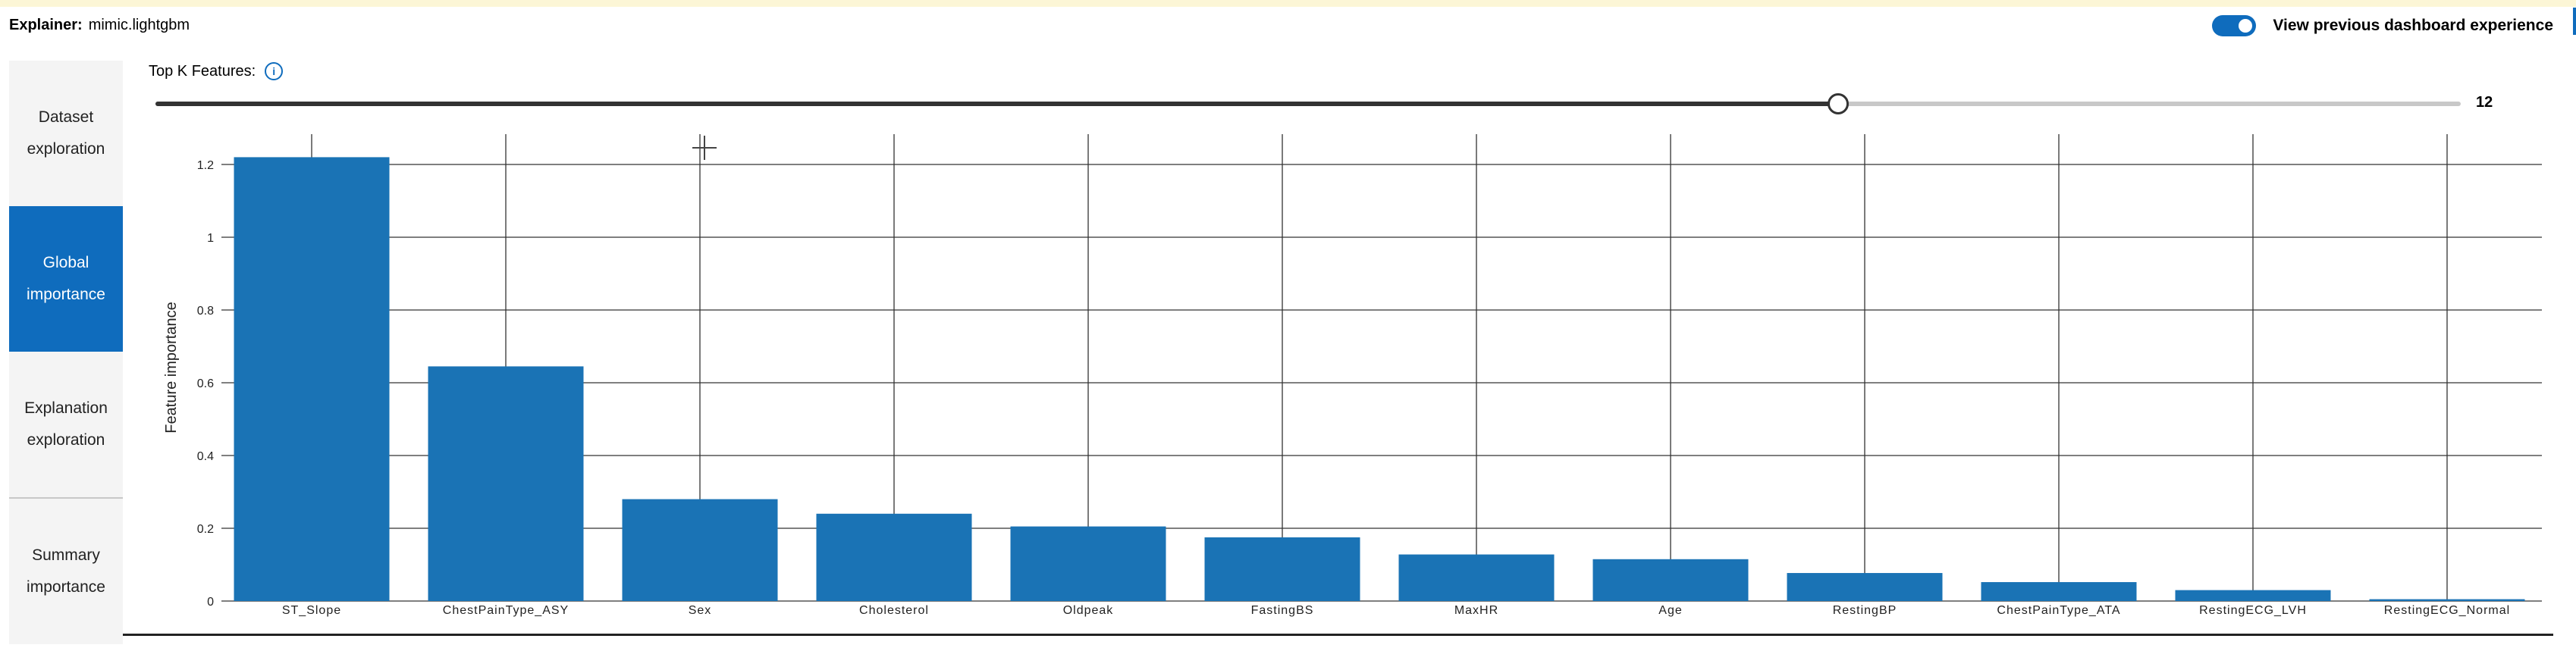  Describe the element at coordinates (205, 165) in the screenshot. I see `y-tick-label: 1.2` at that location.